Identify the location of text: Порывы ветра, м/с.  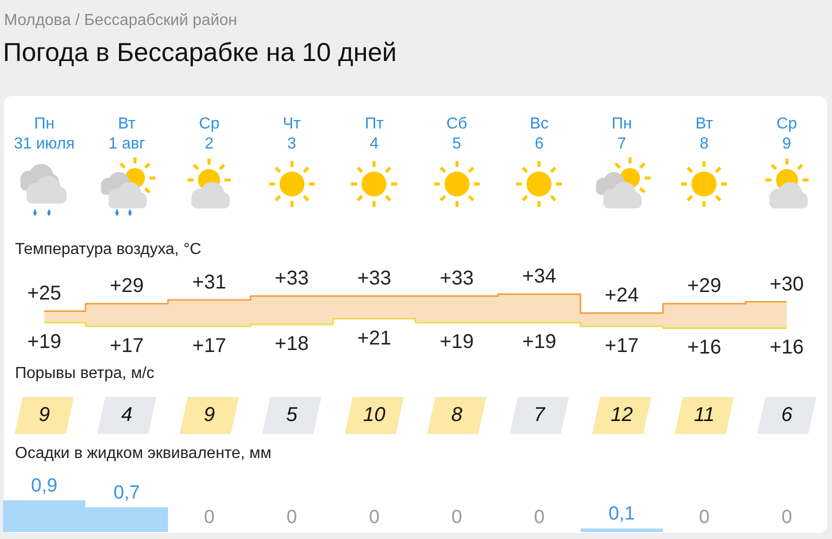
(84, 374).